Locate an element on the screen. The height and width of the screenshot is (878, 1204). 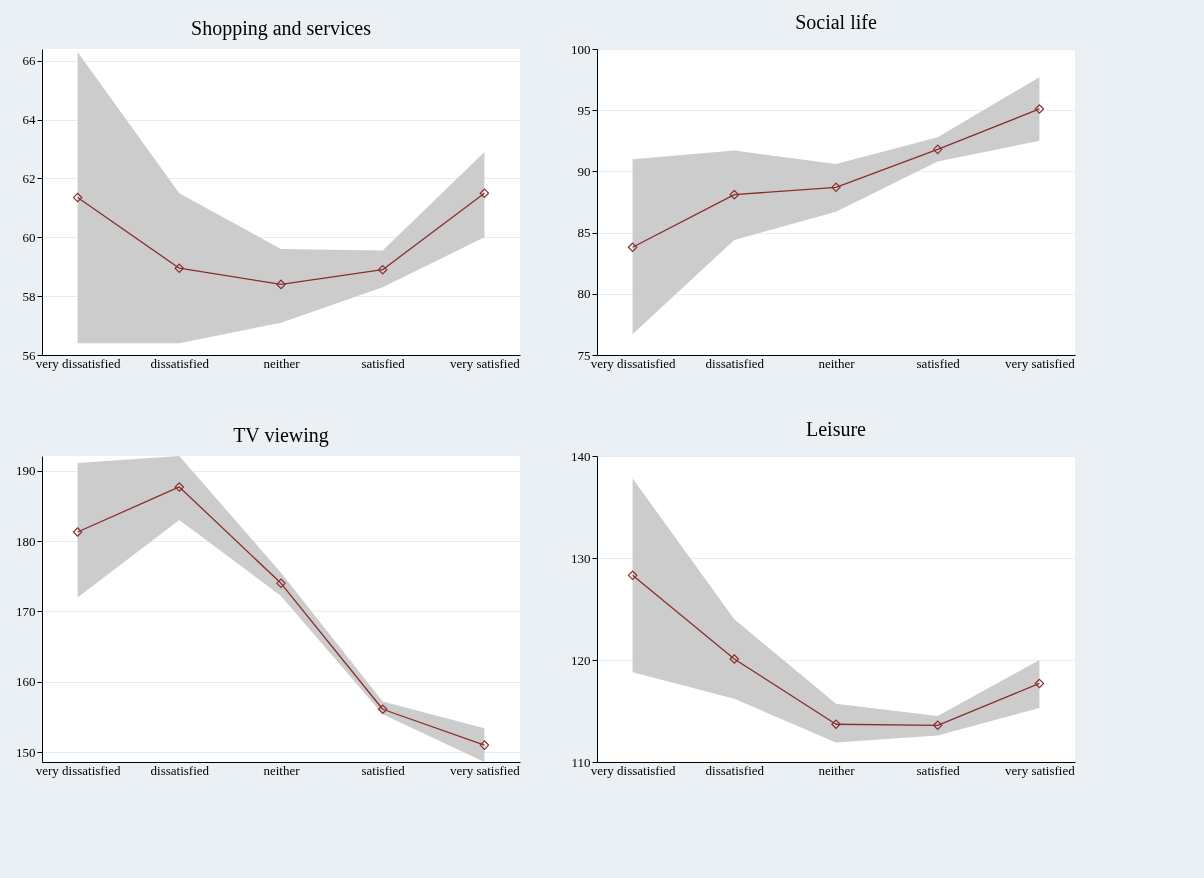
y-tick-label: 90 is located at coordinates (584, 171).